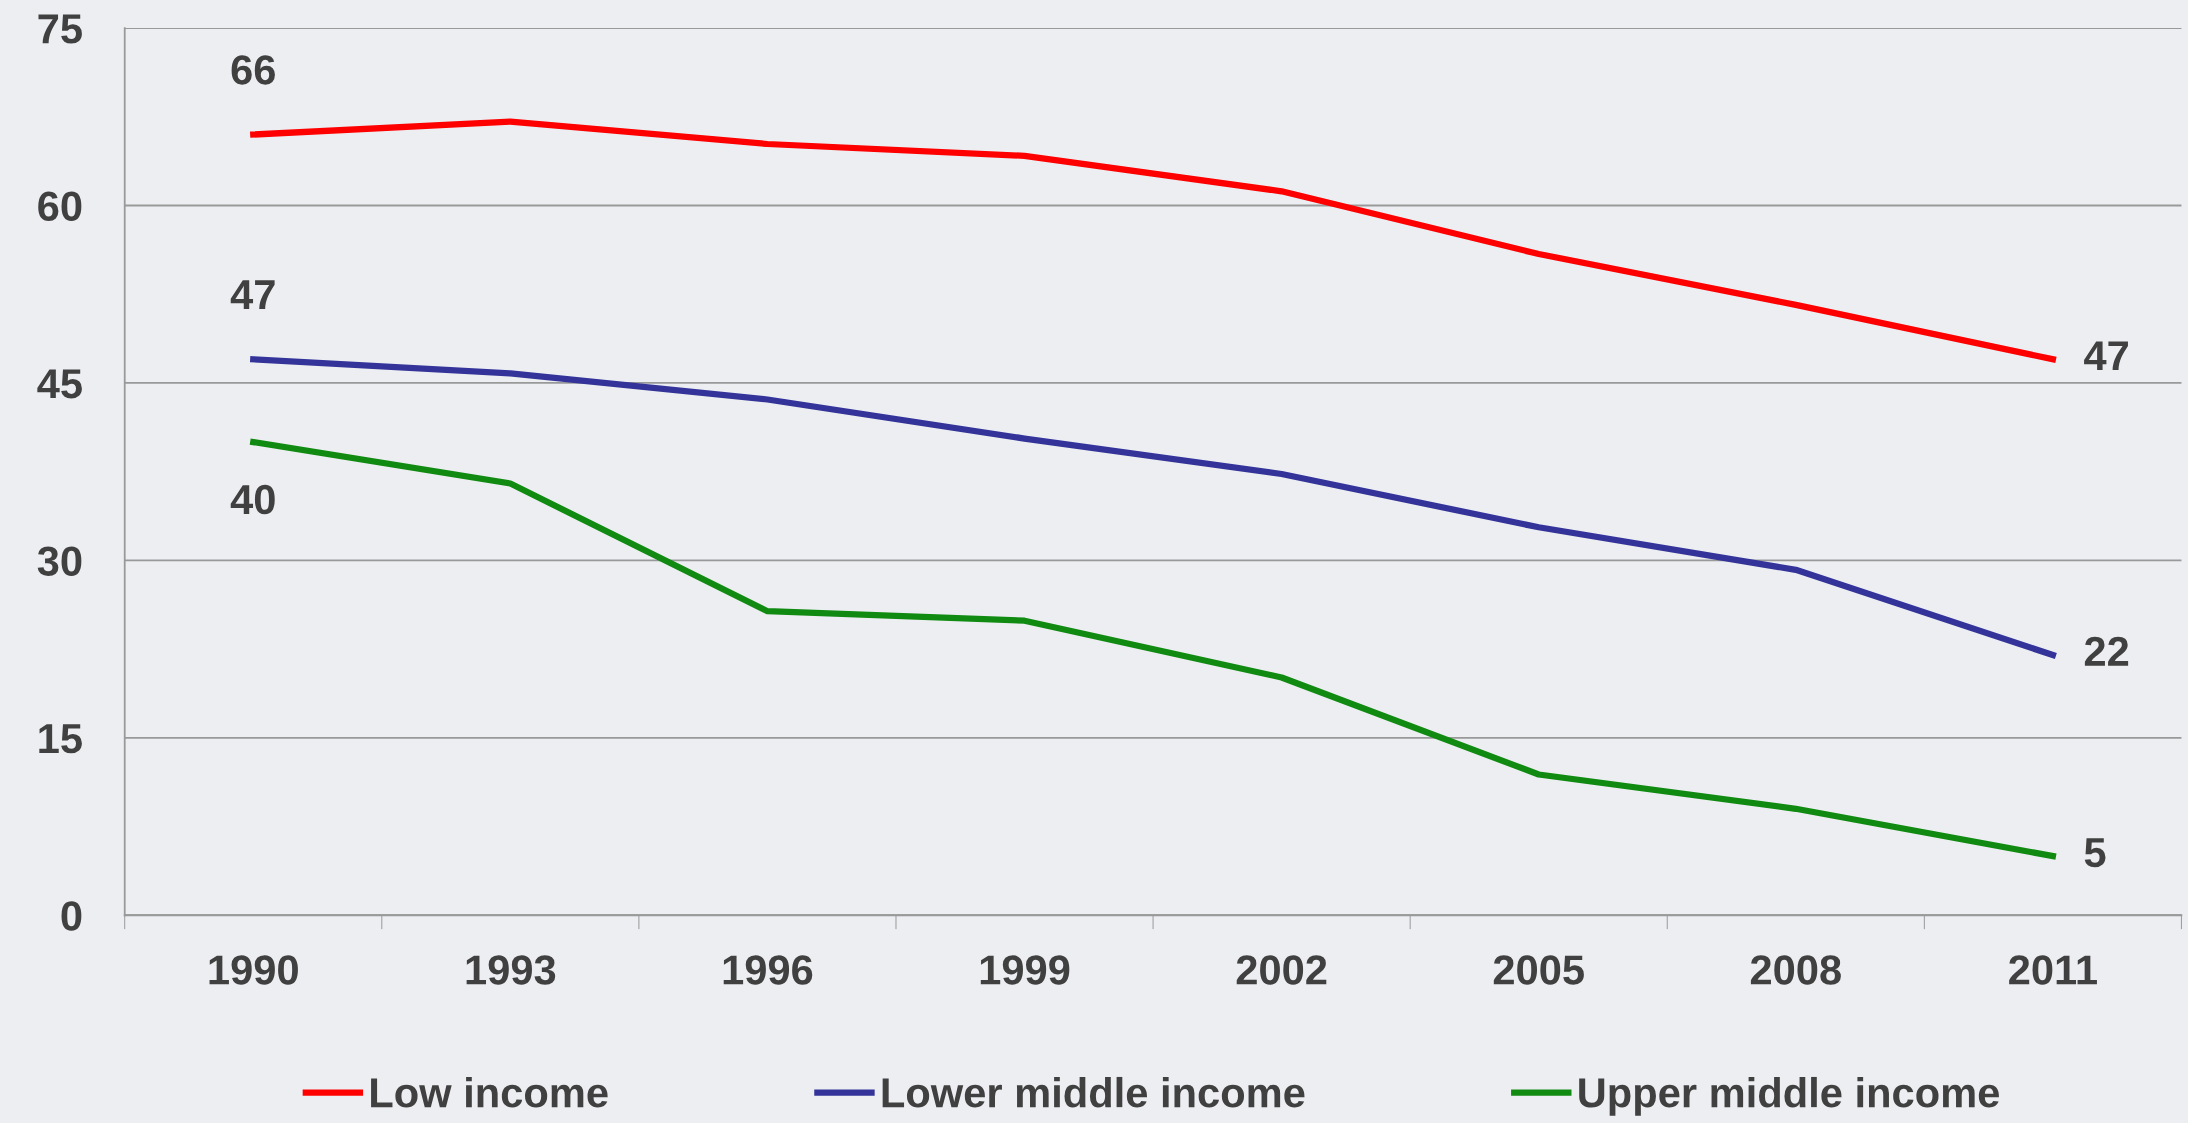 The image size is (2188, 1123). Describe the element at coordinates (768, 970) in the screenshot. I see `x-tick-label: 1996` at that location.